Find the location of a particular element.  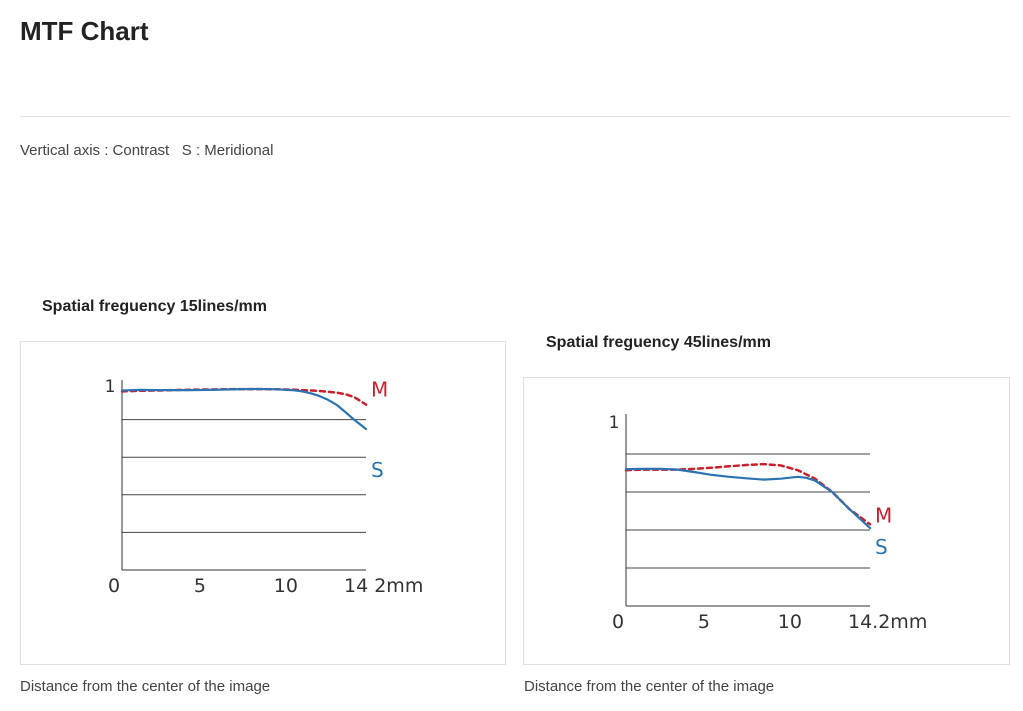

chart-caption-15lines: Distance from the center of the image is located at coordinates (145, 686).